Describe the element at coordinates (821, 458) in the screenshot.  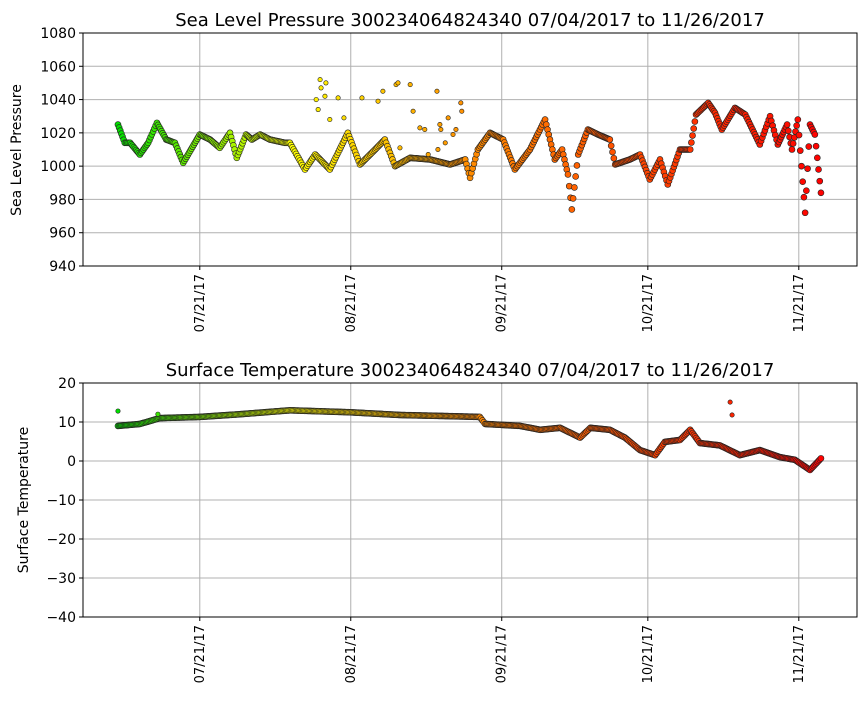
I see `temperature-data-point` at that location.